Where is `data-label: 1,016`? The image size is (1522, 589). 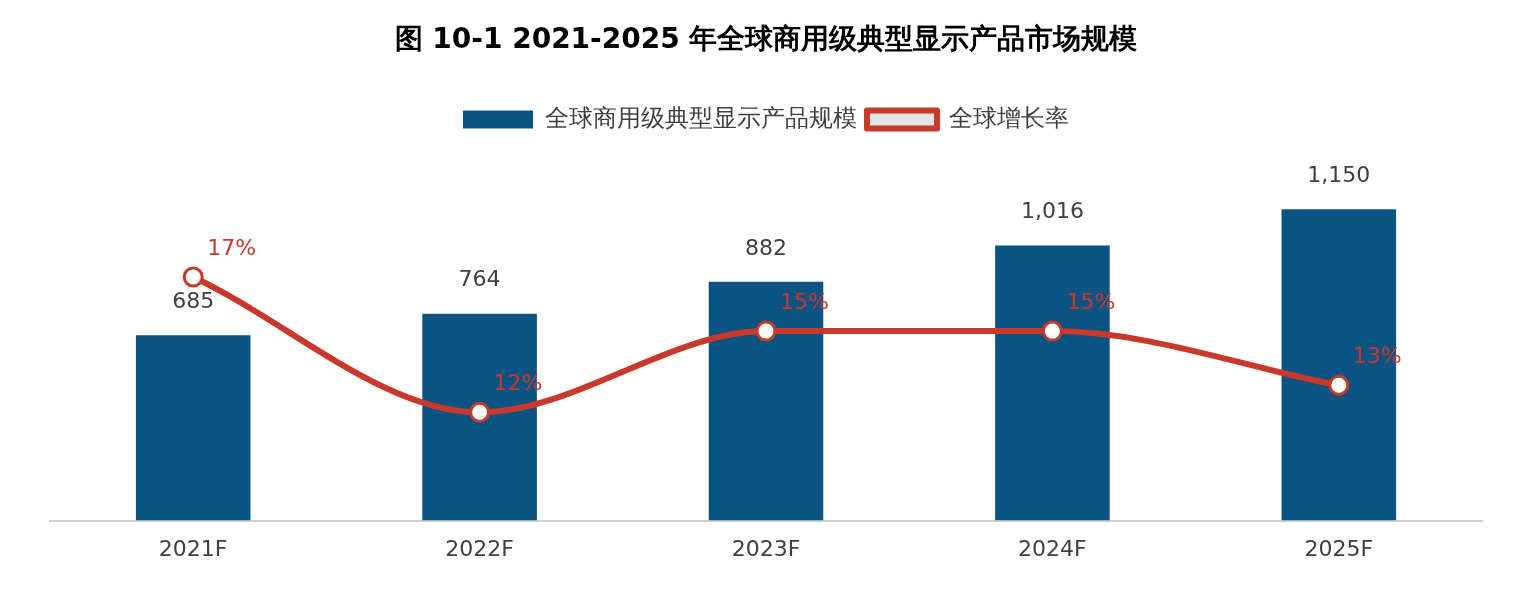
data-label: 1,016 is located at coordinates (1052, 211).